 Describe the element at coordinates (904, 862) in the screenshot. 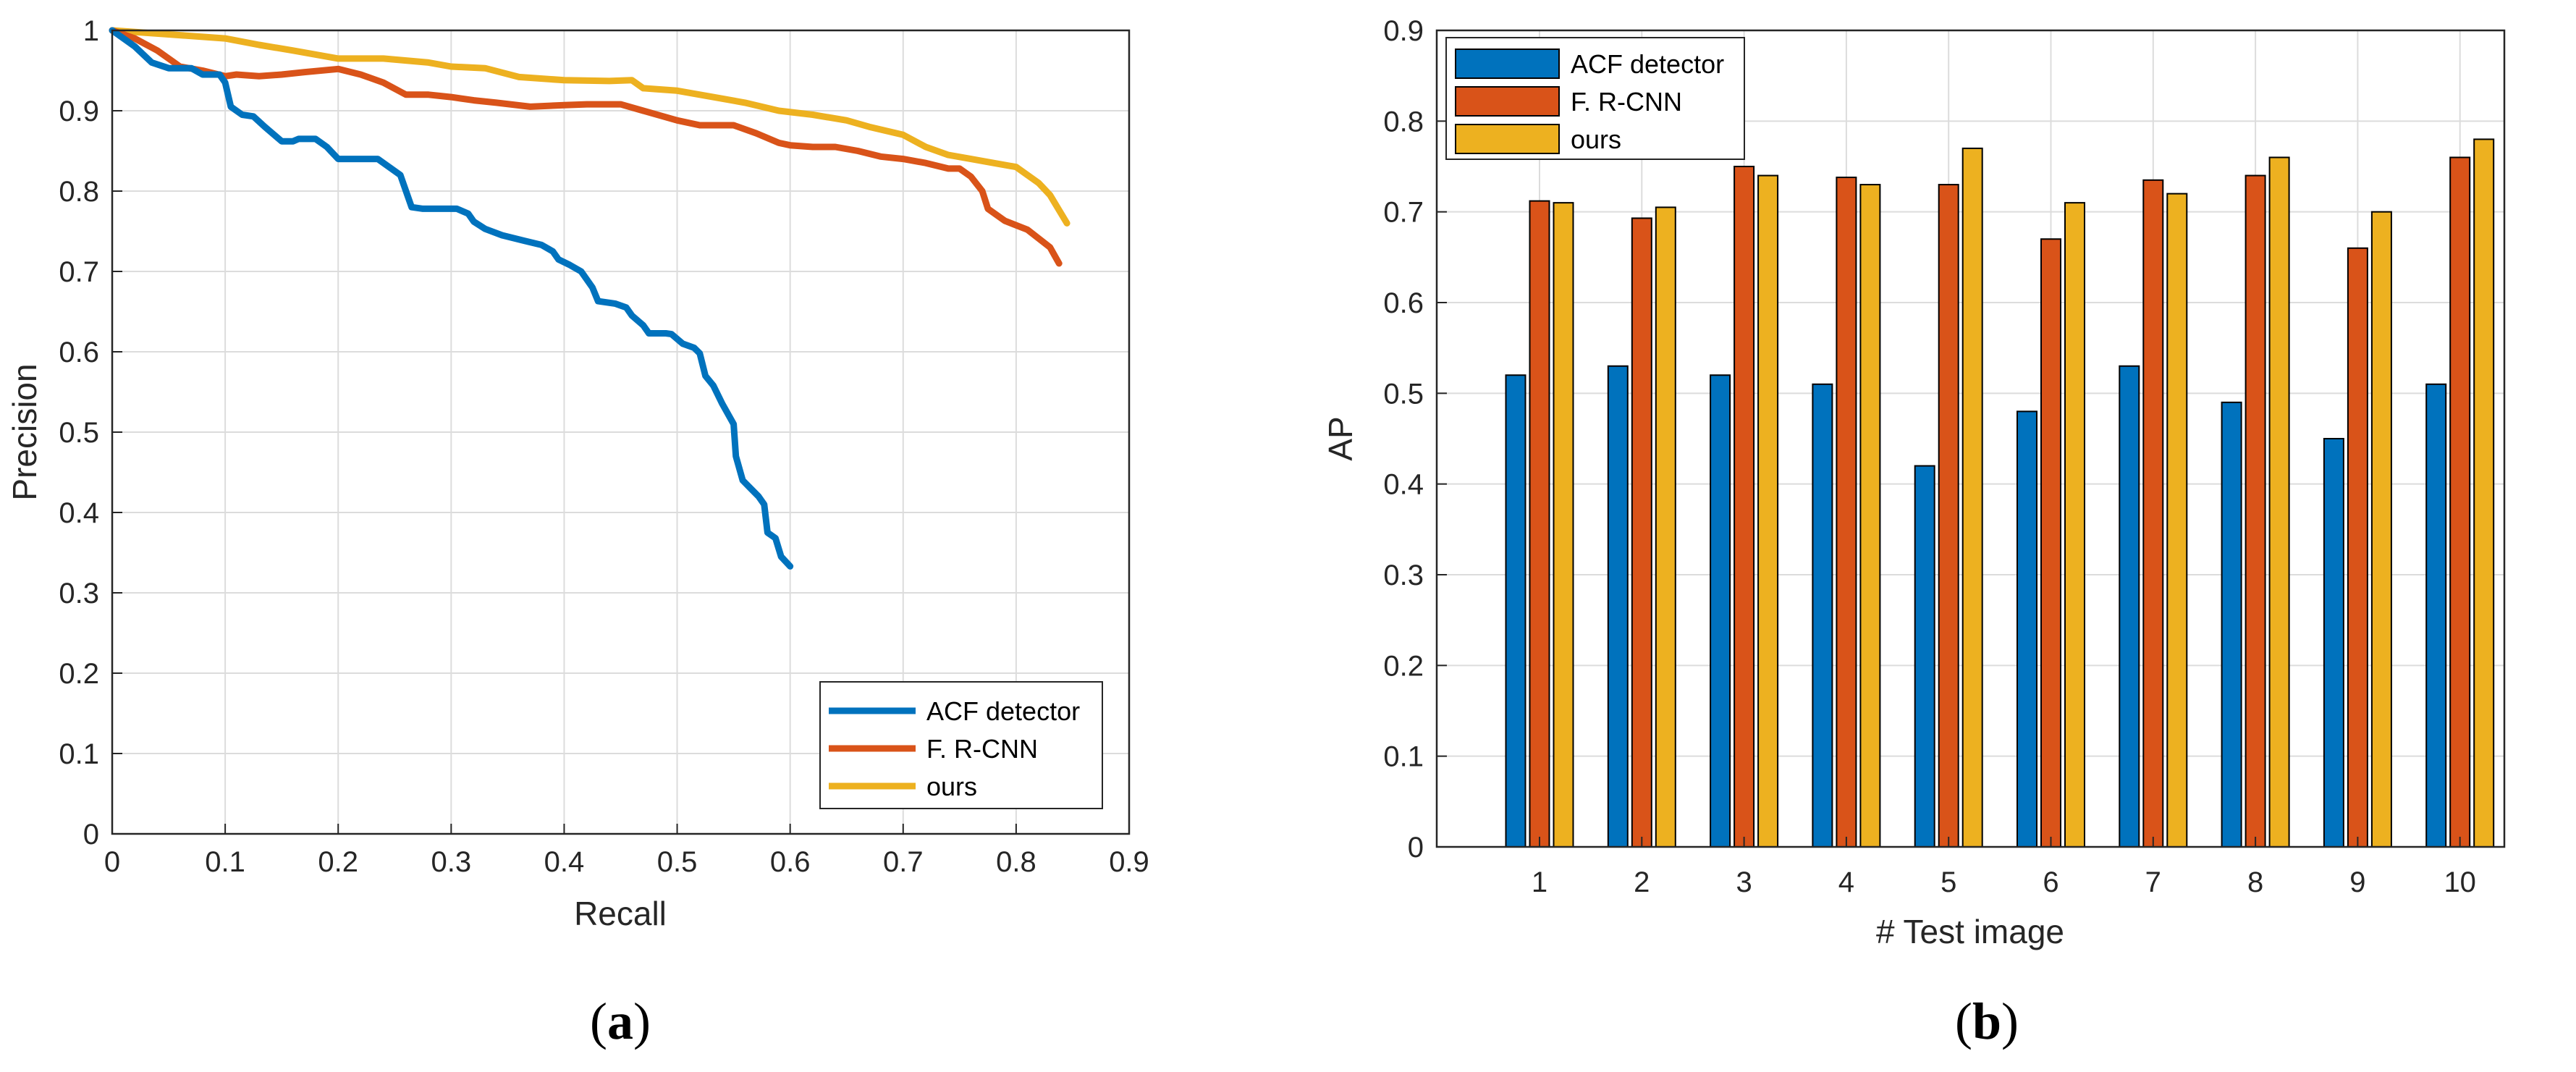

I see `panel-a-x-tick-label: 0.7` at that location.